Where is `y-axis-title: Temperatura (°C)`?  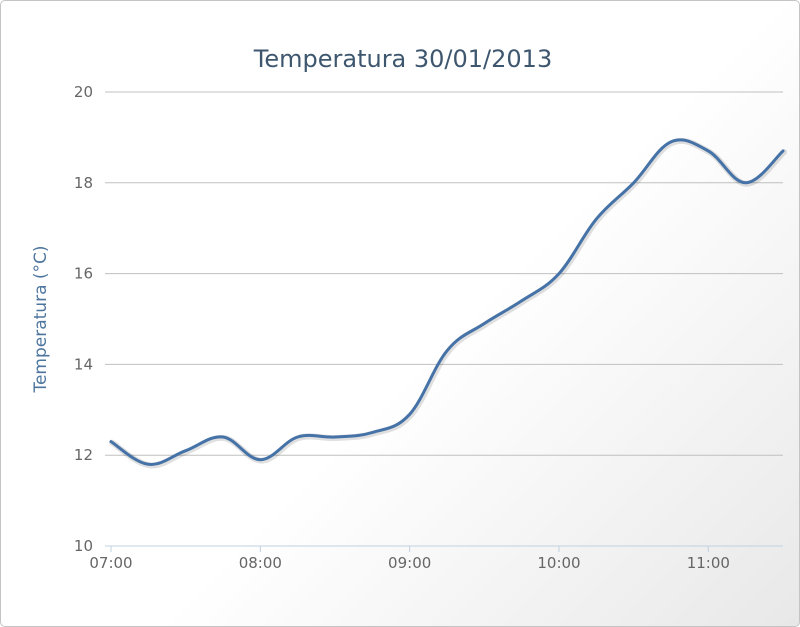 y-axis-title: Temperatura (°C) is located at coordinates (41, 319).